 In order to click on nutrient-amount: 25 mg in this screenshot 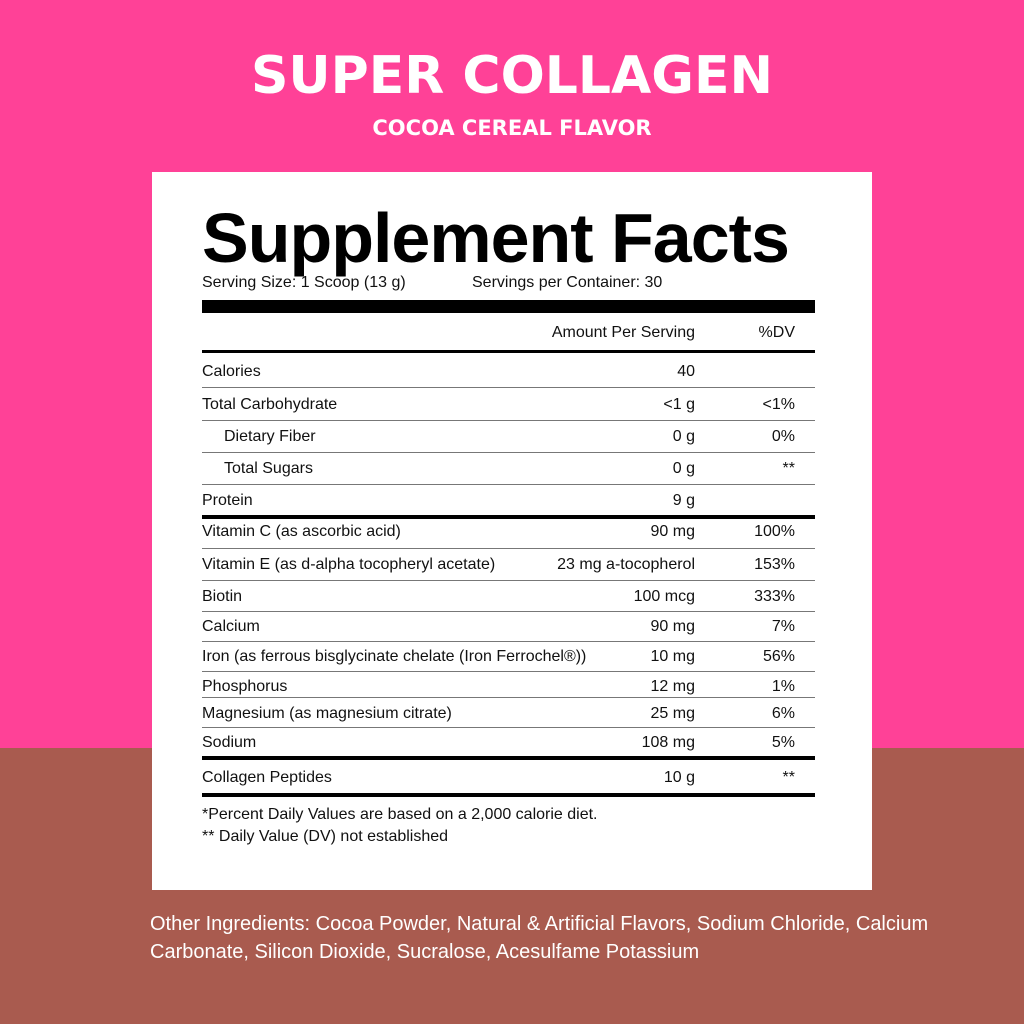, I will do `click(672, 713)`.